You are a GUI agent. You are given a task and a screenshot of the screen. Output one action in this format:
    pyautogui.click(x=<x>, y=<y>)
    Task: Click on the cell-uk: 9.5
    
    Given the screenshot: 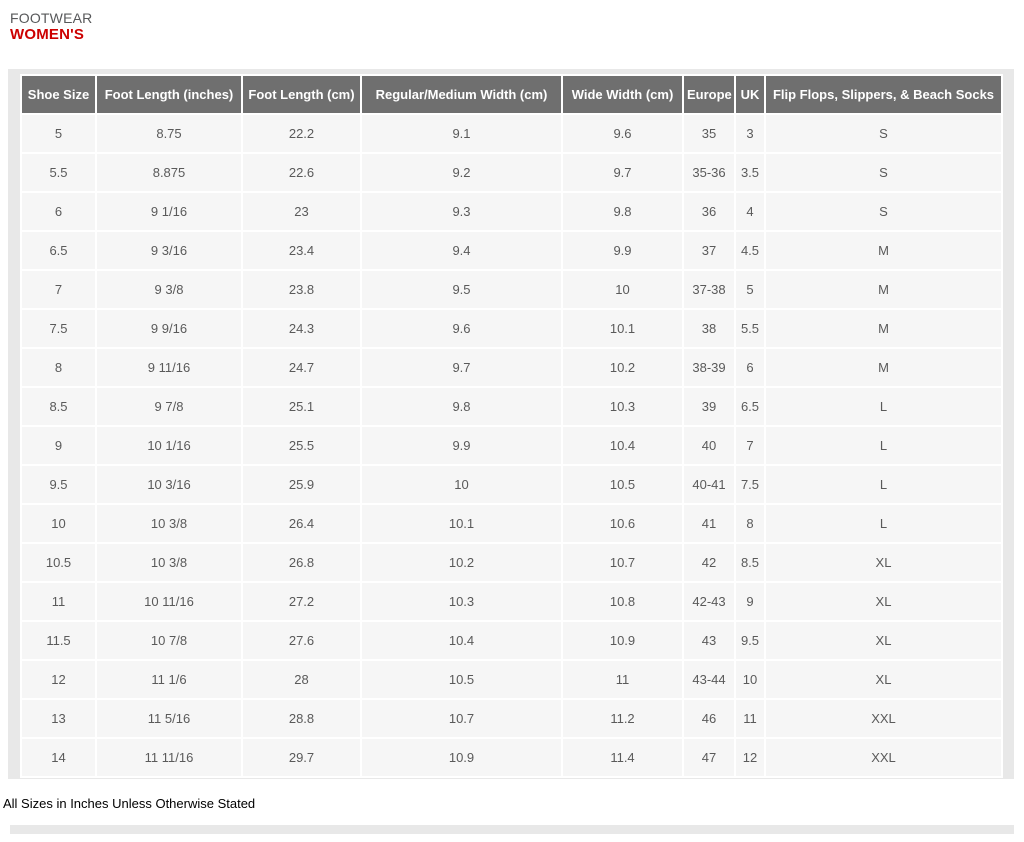 What is the action you would take?
    pyautogui.click(x=750, y=640)
    